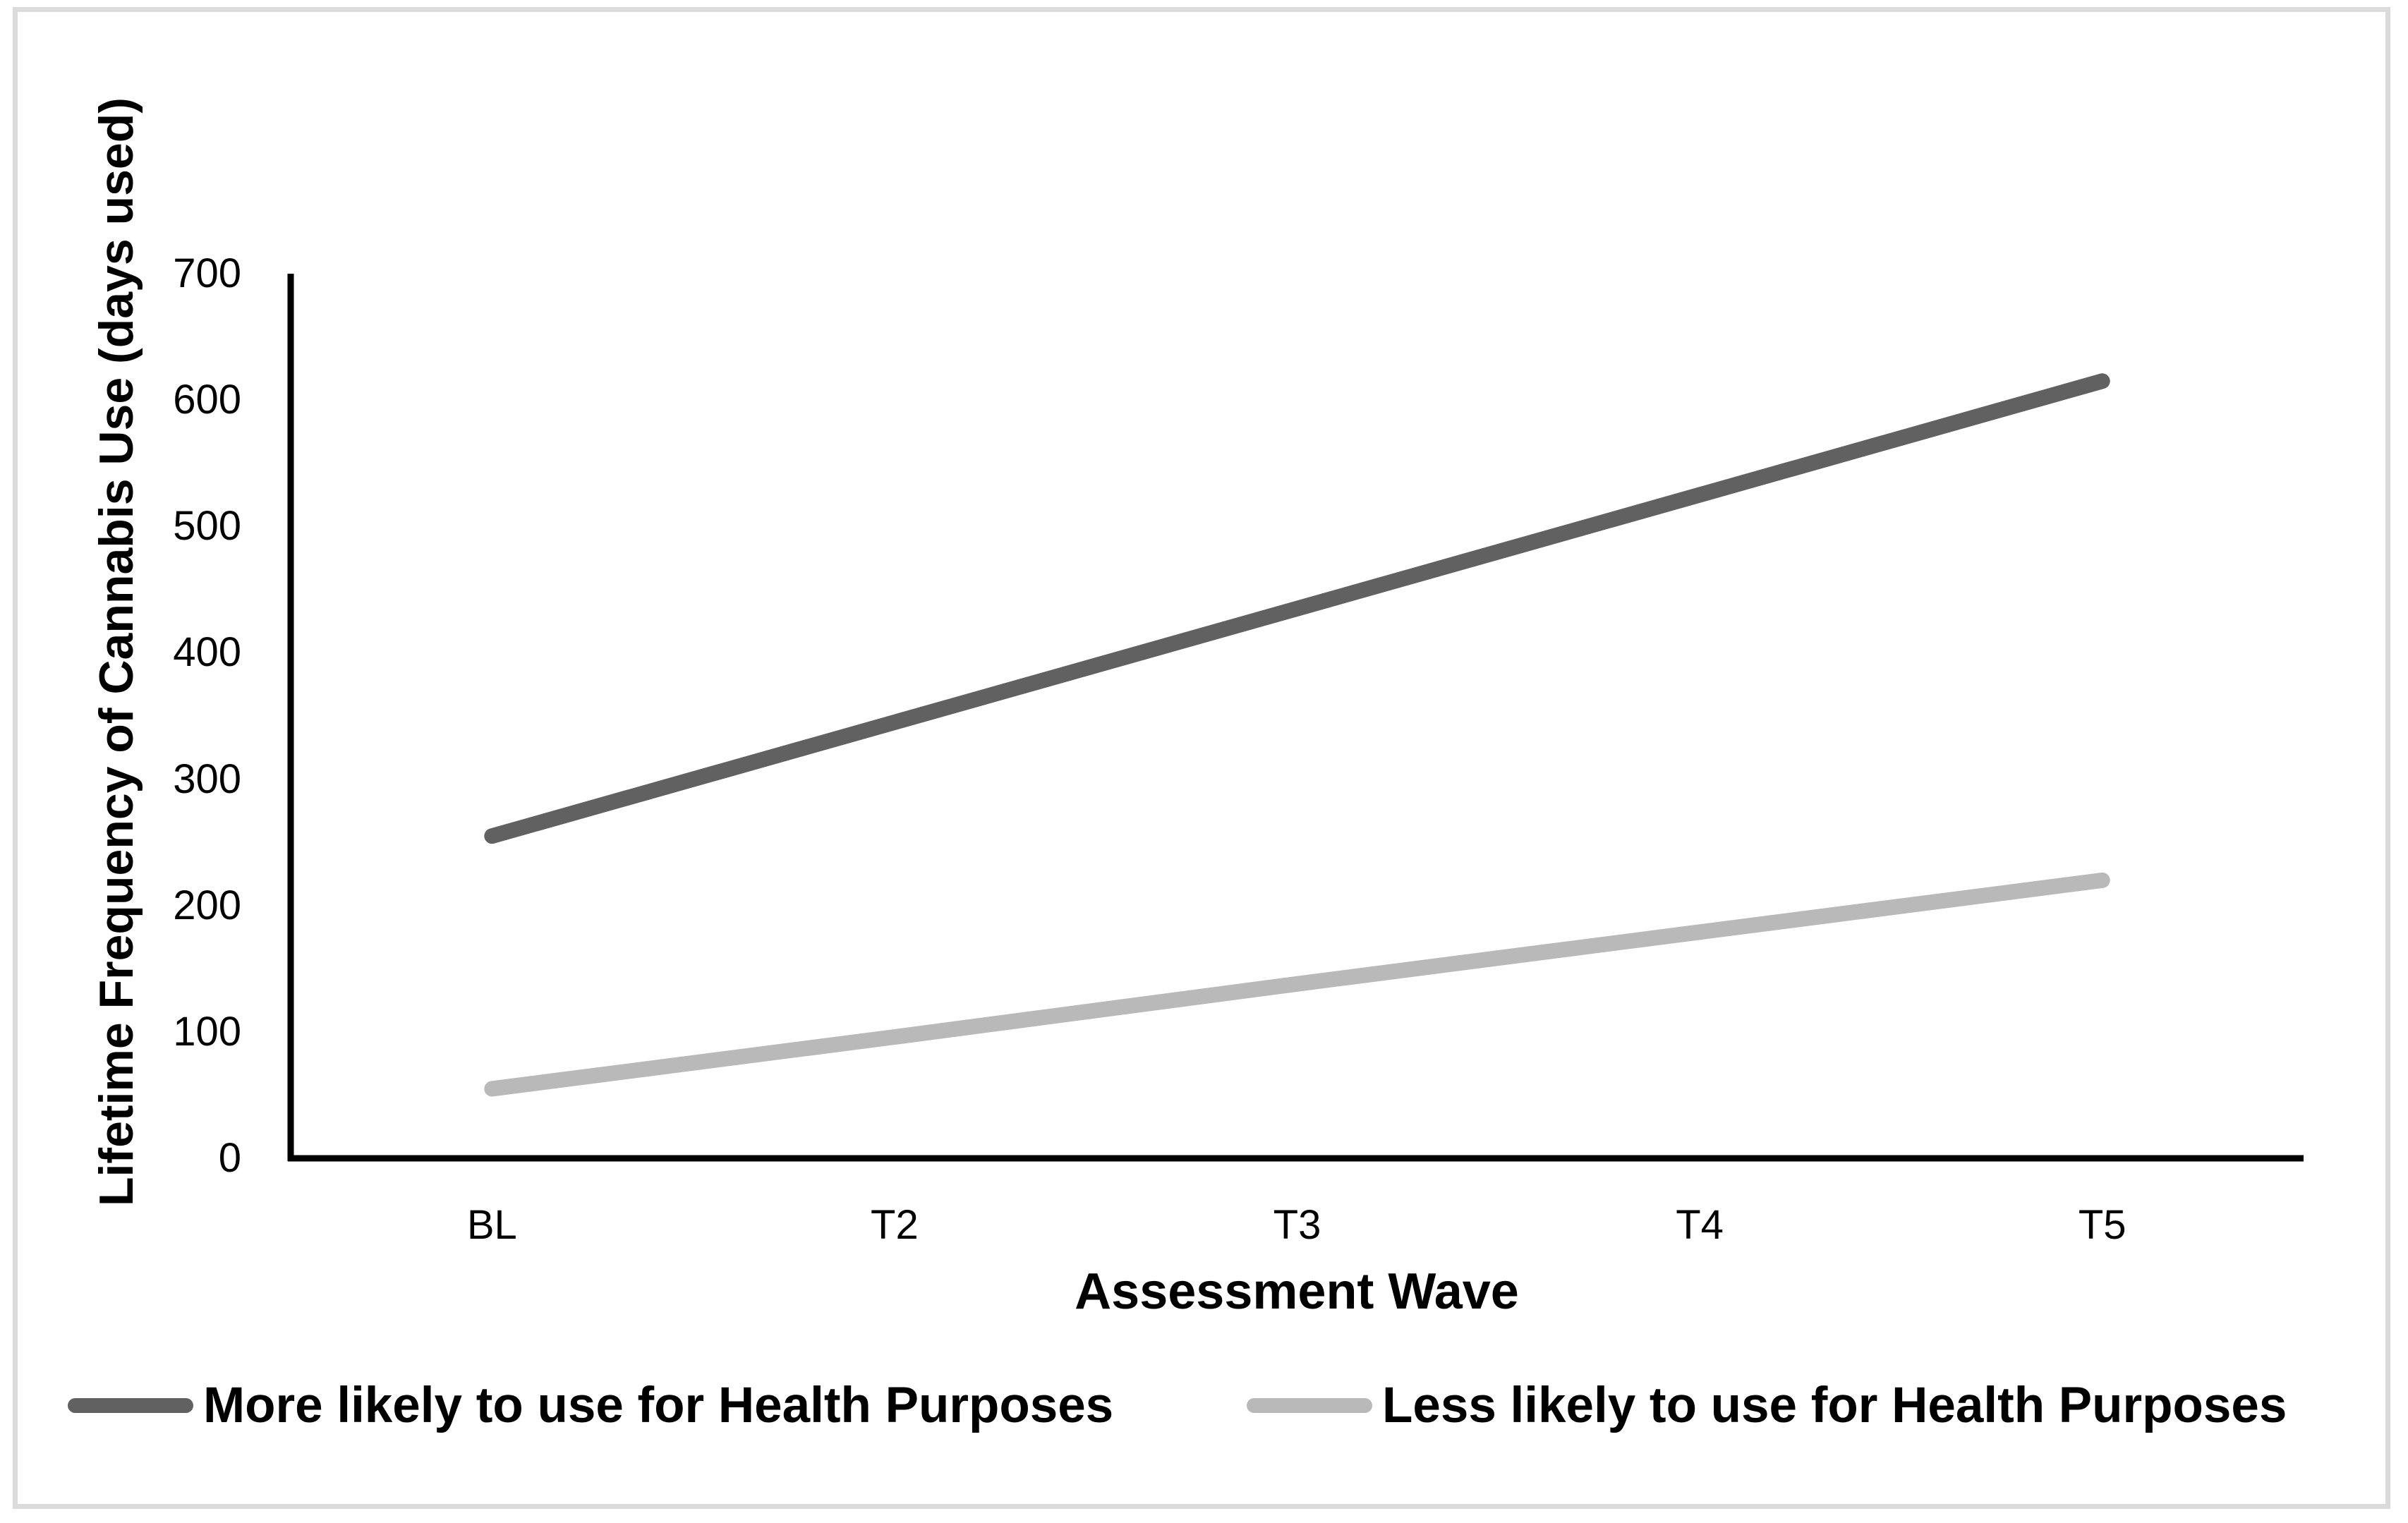 The width and height of the screenshot is (2408, 1523). What do you see at coordinates (207, 273) in the screenshot?
I see `y-tick-label-700: 700` at bounding box center [207, 273].